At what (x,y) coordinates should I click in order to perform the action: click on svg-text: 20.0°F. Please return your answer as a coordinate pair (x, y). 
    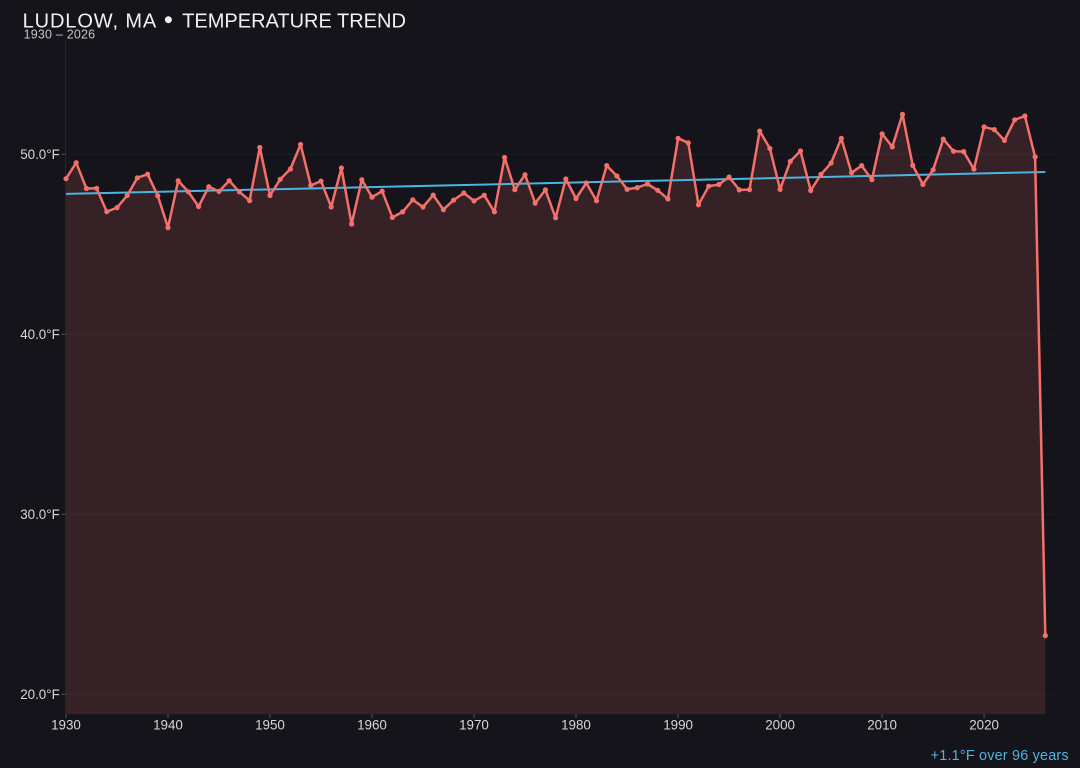
    Looking at the image, I should click on (40, 694).